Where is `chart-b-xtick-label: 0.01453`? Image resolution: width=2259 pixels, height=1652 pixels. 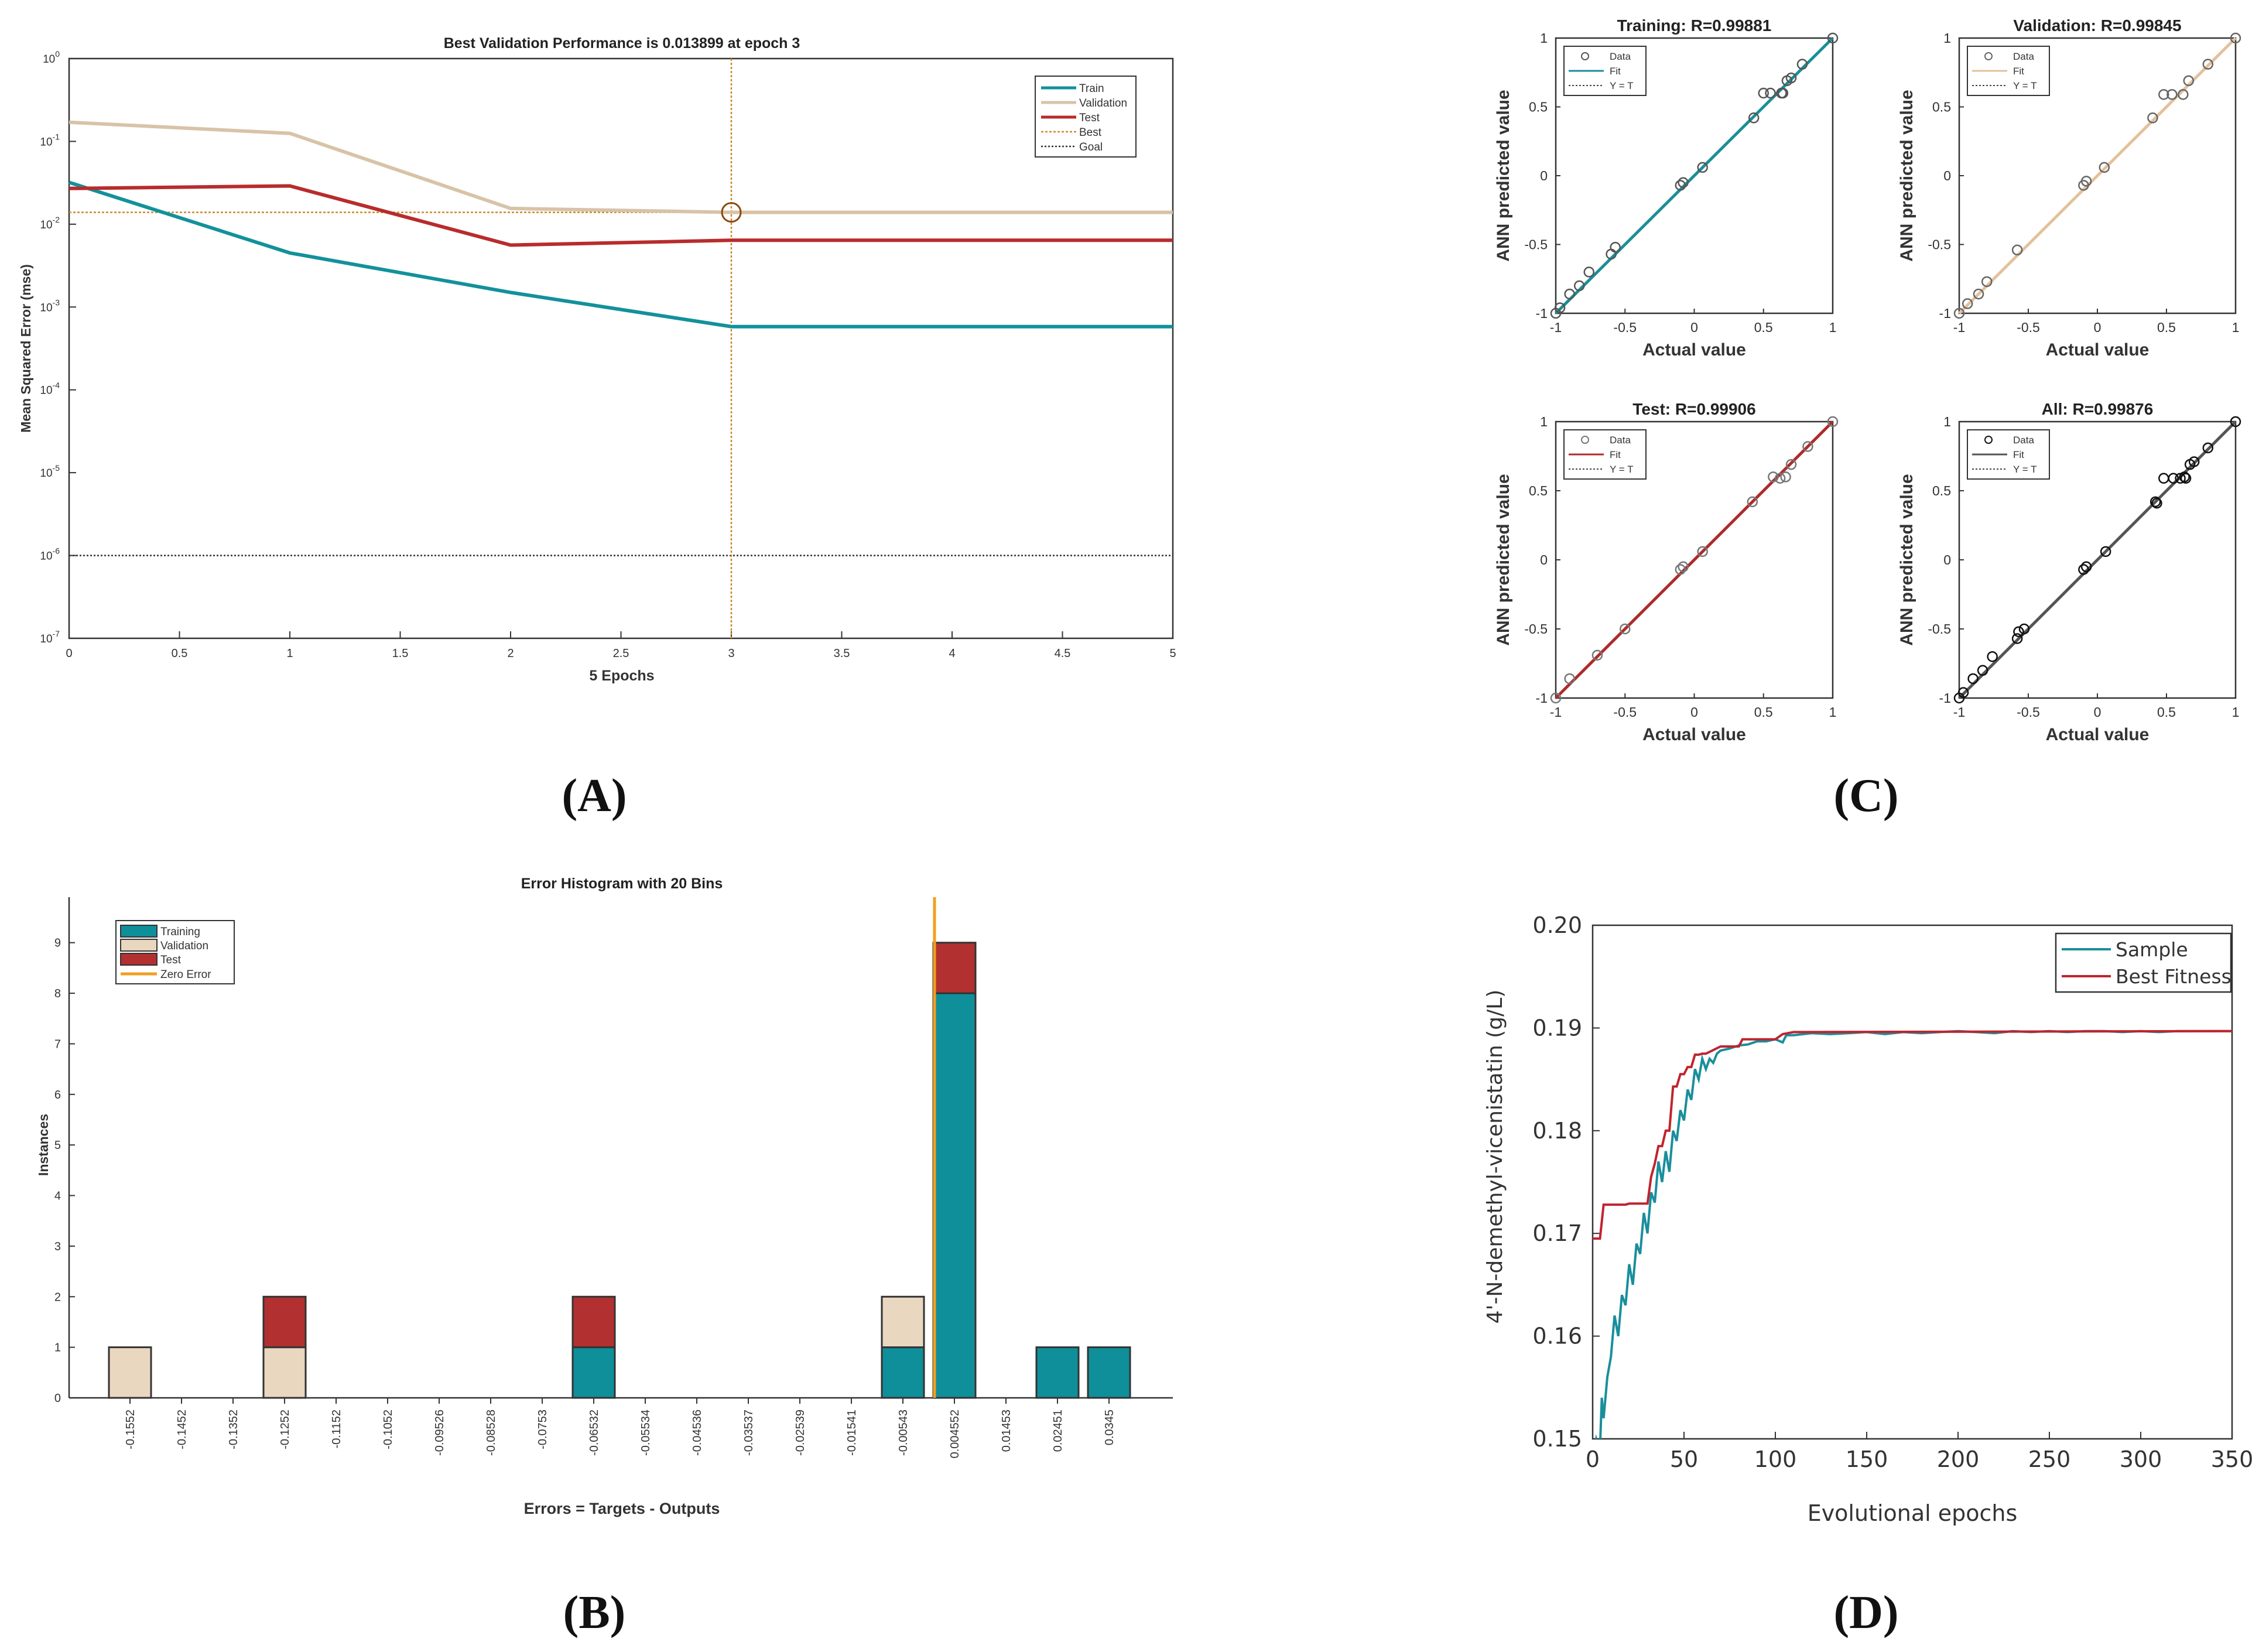
chart-b-xtick-label: 0.01453 is located at coordinates (1006, 1431).